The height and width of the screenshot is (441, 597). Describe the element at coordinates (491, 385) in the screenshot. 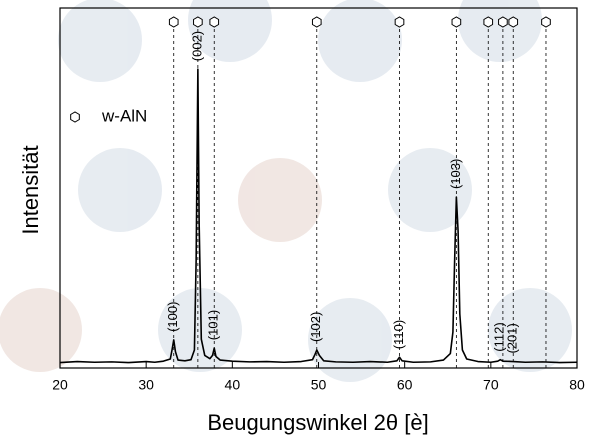

I see `x-tick-label: 70` at that location.